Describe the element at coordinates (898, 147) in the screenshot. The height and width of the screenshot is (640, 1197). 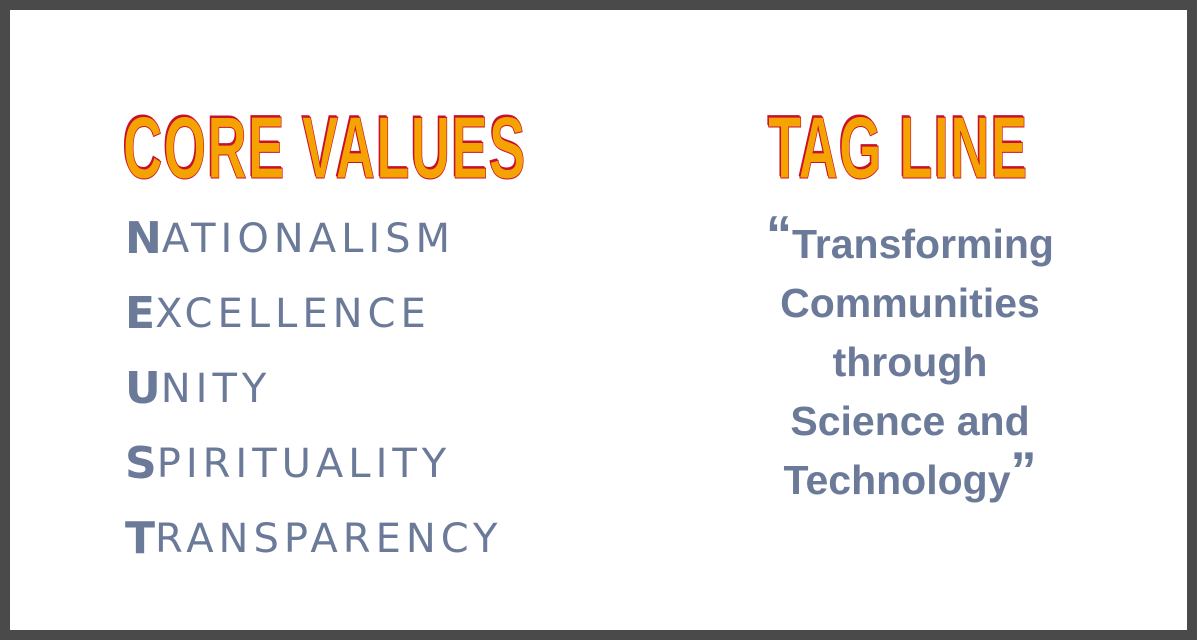
I see `tag-line-heading: TAG LINE` at that location.